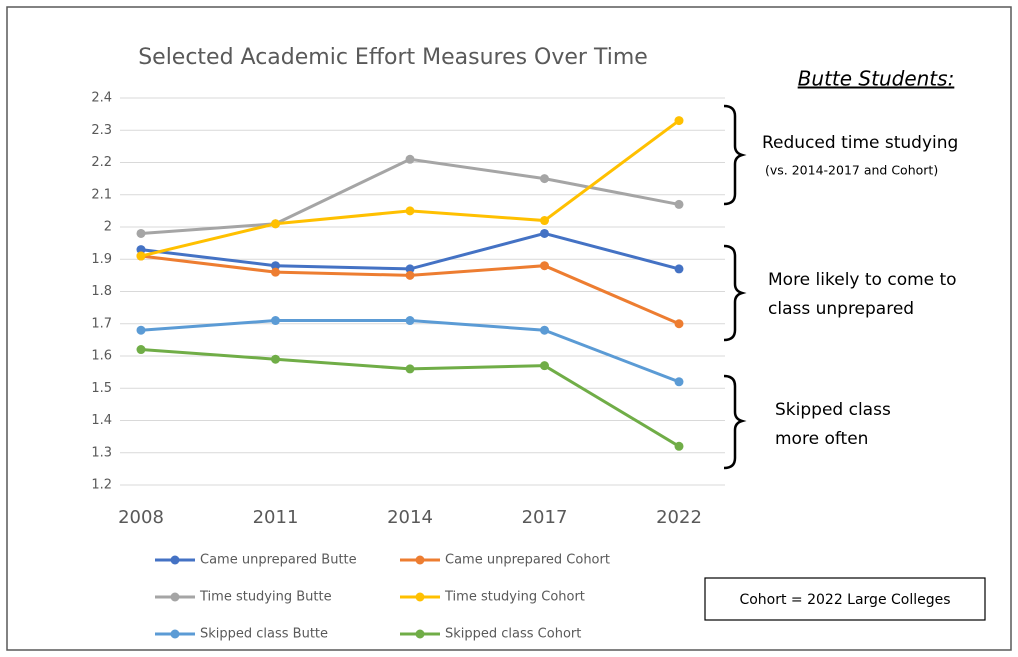  I want to click on y-tick-label: 1.8, so click(101, 291).